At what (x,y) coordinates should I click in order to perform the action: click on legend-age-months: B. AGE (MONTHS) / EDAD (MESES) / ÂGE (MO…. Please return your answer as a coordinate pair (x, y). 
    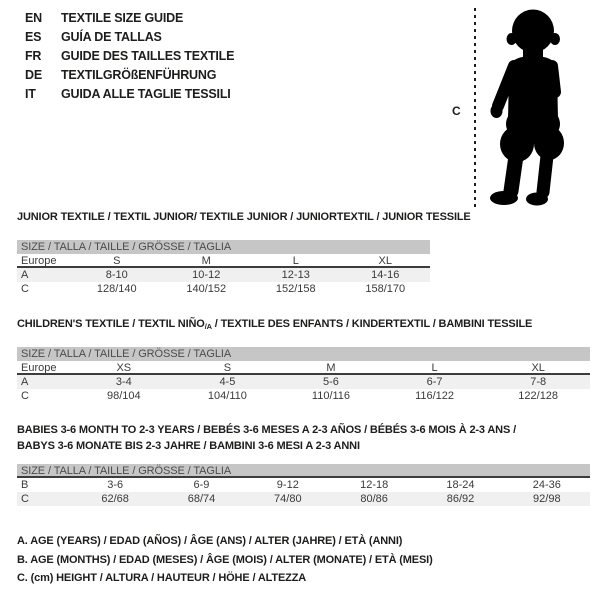
    Looking at the image, I should click on (225, 559).